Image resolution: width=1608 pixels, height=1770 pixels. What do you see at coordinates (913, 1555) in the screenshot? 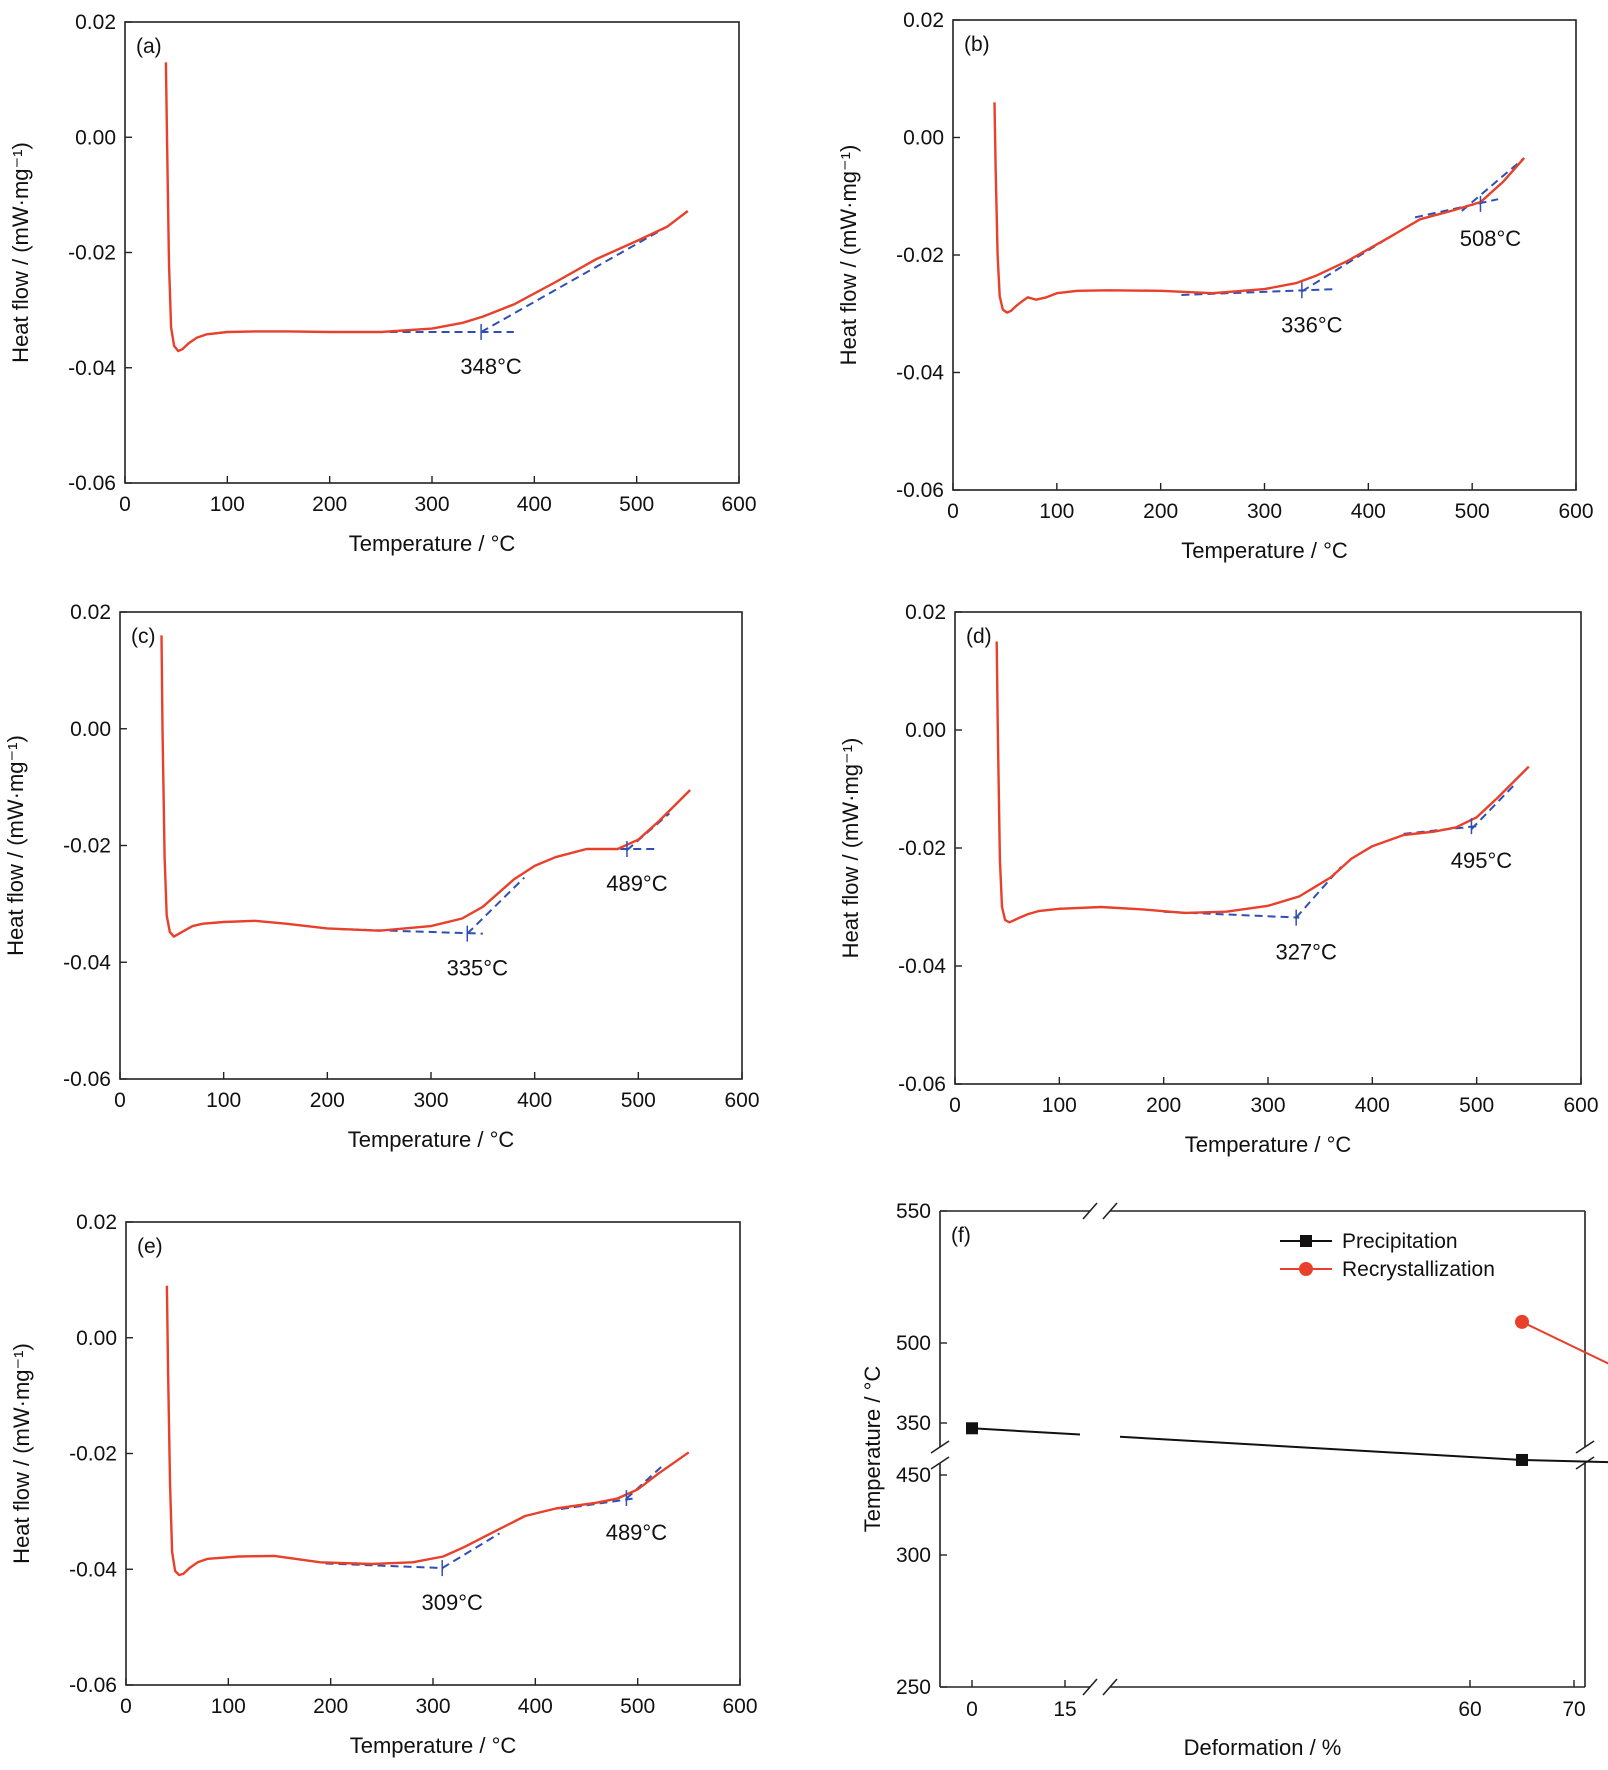
I see `y-tick-label: 300` at bounding box center [913, 1555].